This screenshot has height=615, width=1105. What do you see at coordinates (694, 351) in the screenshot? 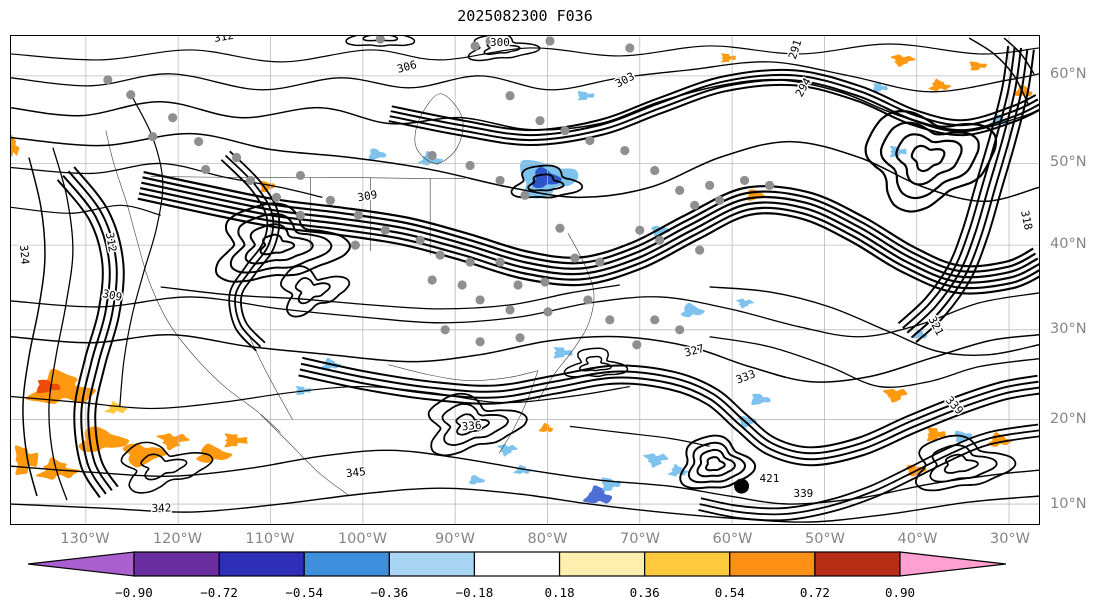
I see `contour-label: 327` at bounding box center [694, 351].